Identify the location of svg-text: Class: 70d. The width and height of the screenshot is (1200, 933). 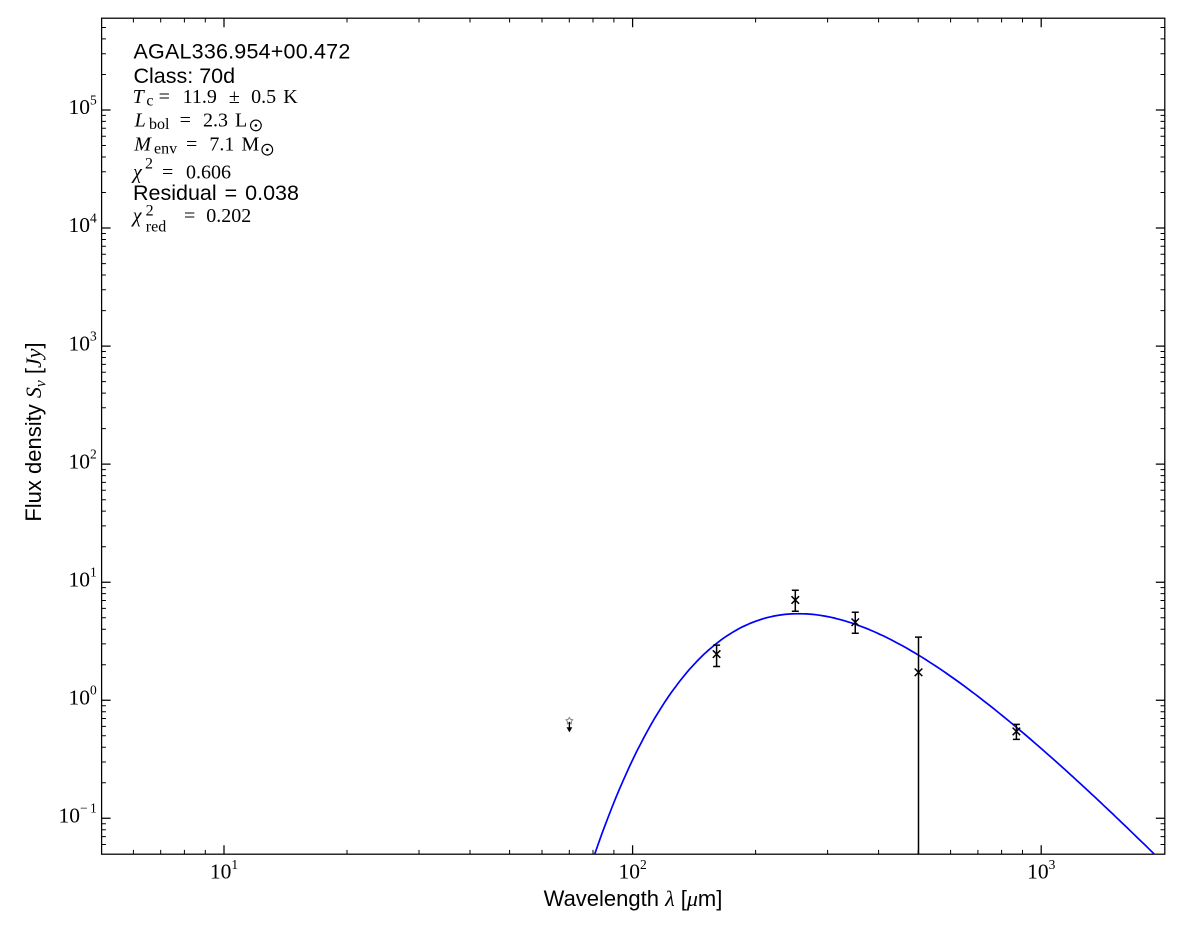
(185, 76).